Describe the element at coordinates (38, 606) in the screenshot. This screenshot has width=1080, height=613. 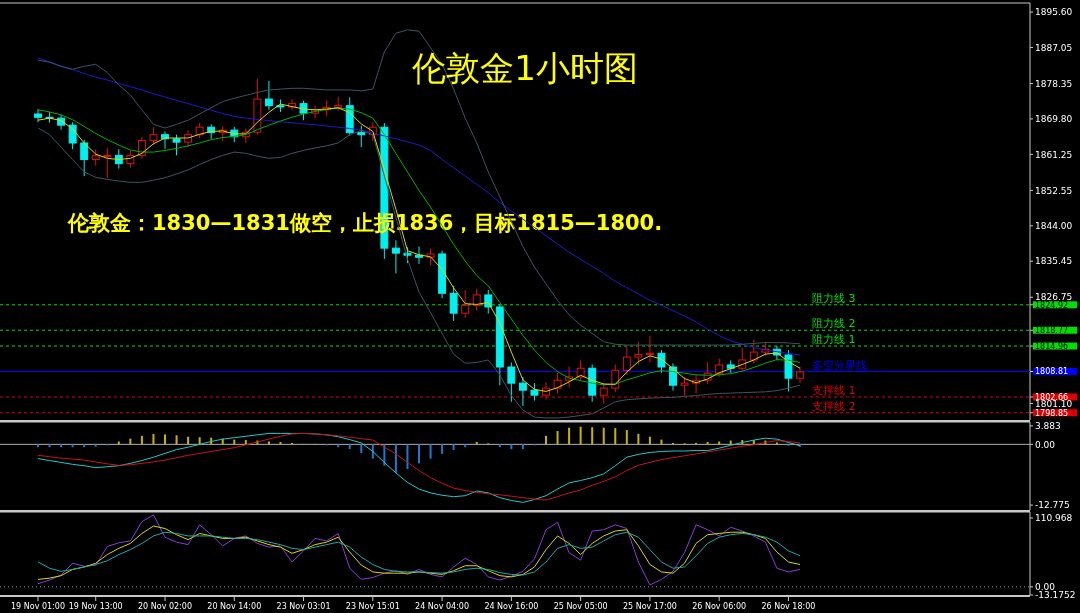
I see `x-tick-label: 19 Nov 01:00` at that location.